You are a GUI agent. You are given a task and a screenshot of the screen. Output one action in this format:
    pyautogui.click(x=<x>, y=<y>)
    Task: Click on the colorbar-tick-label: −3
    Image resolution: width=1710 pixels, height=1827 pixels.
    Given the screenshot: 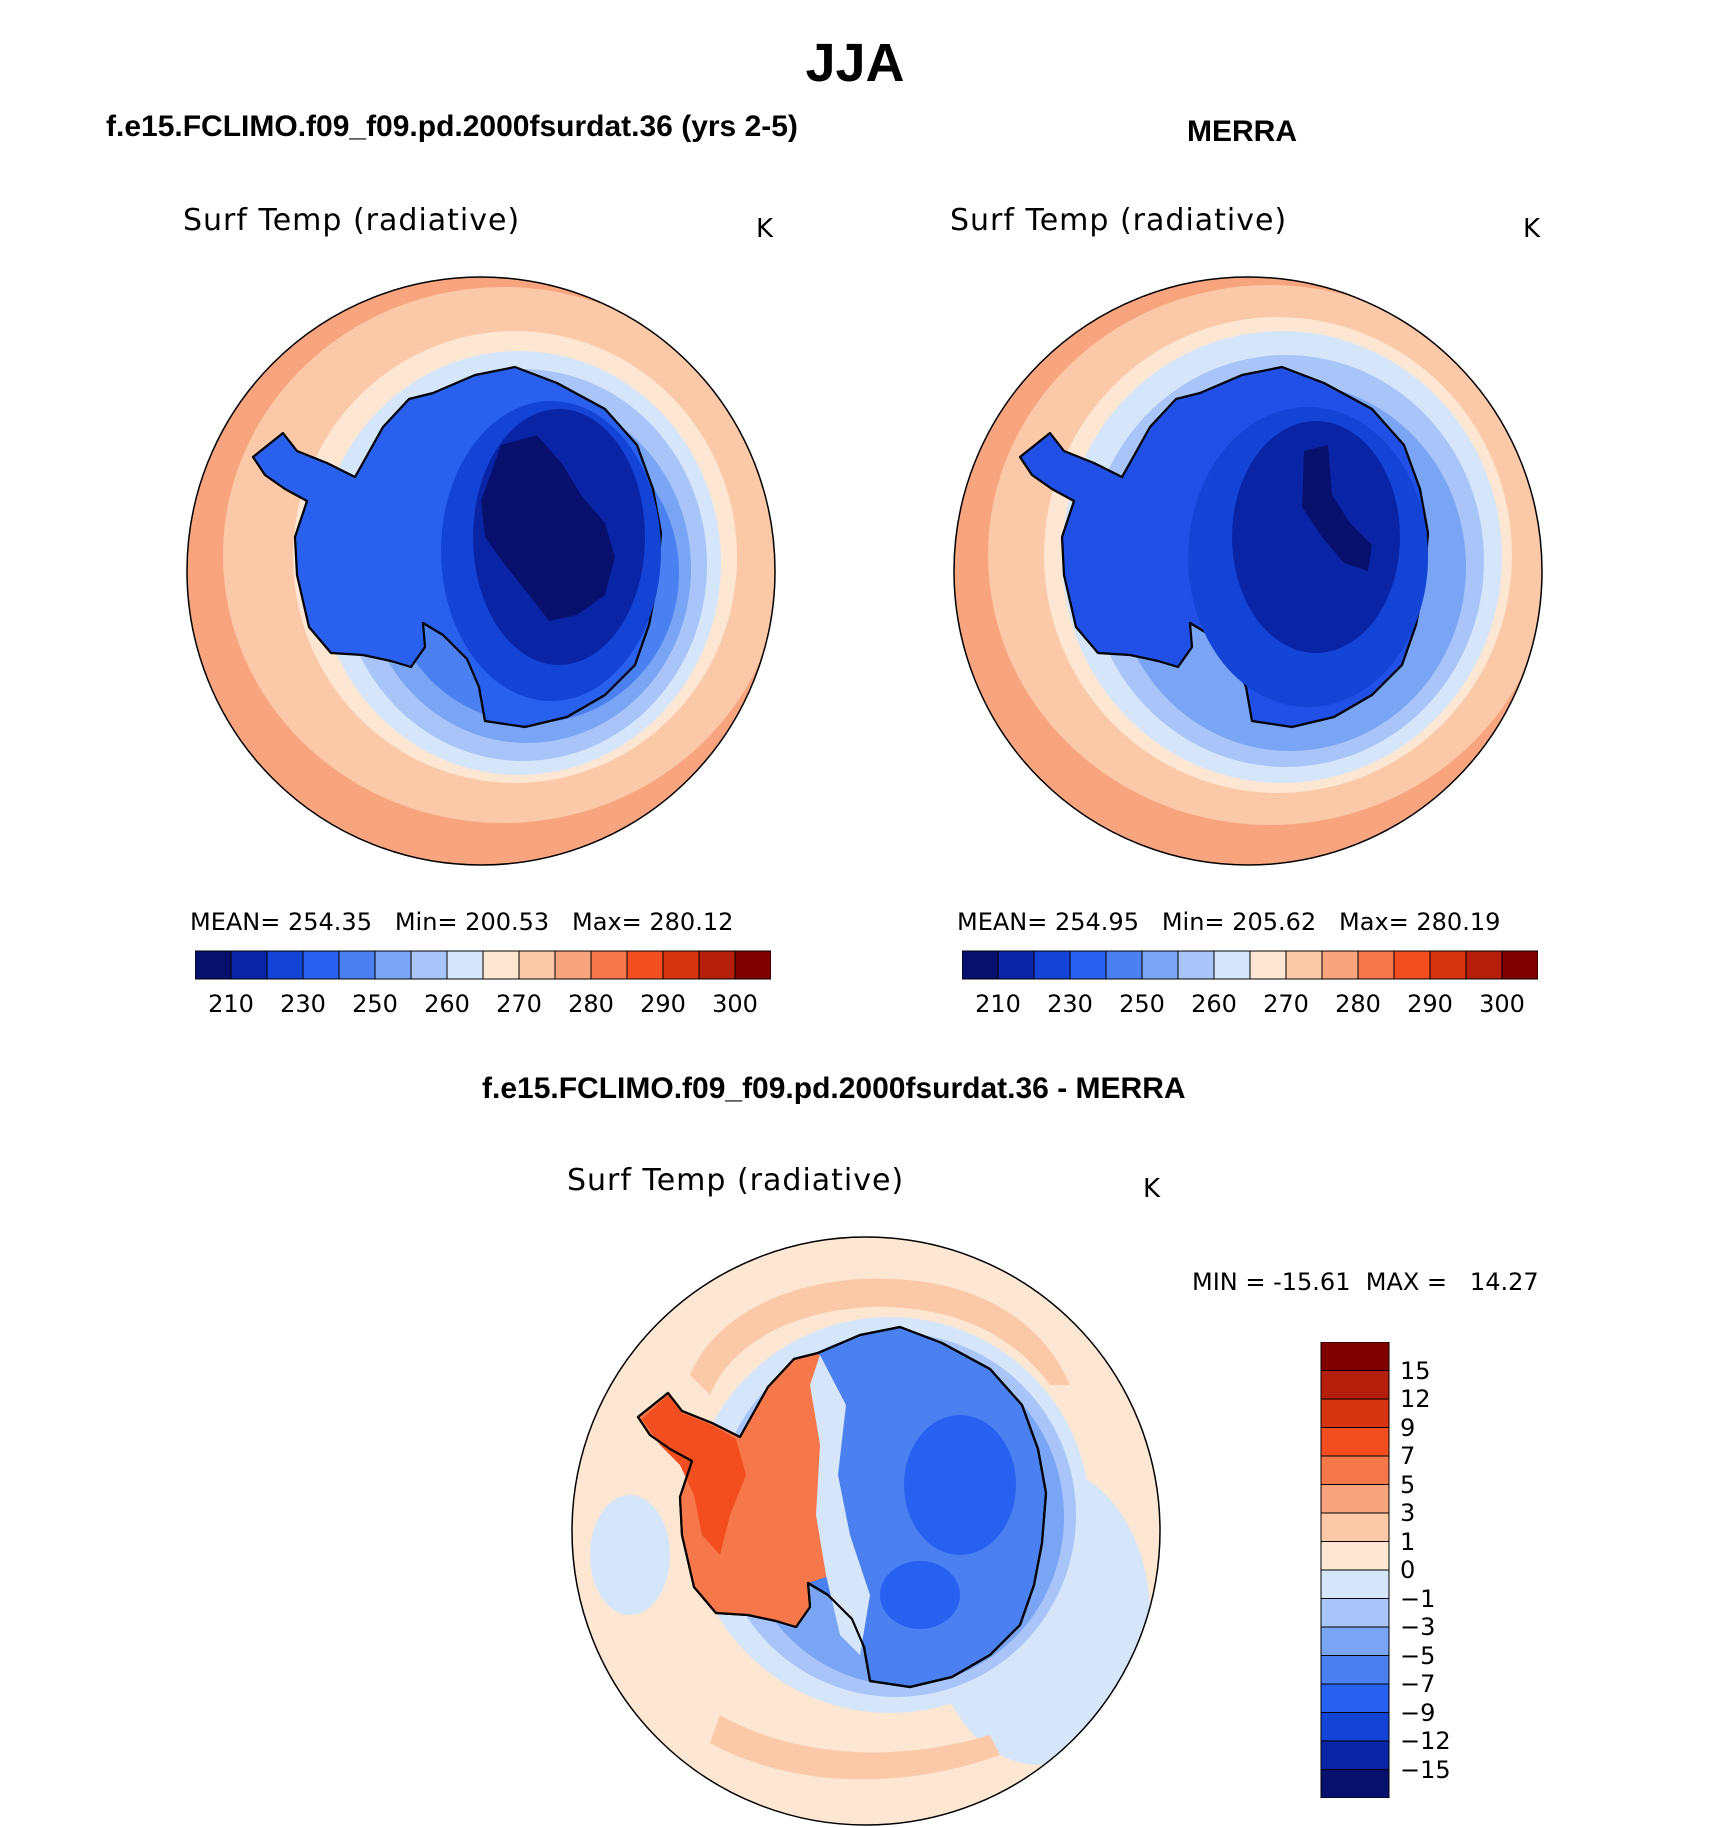 What is the action you would take?
    pyautogui.click(x=1418, y=1627)
    